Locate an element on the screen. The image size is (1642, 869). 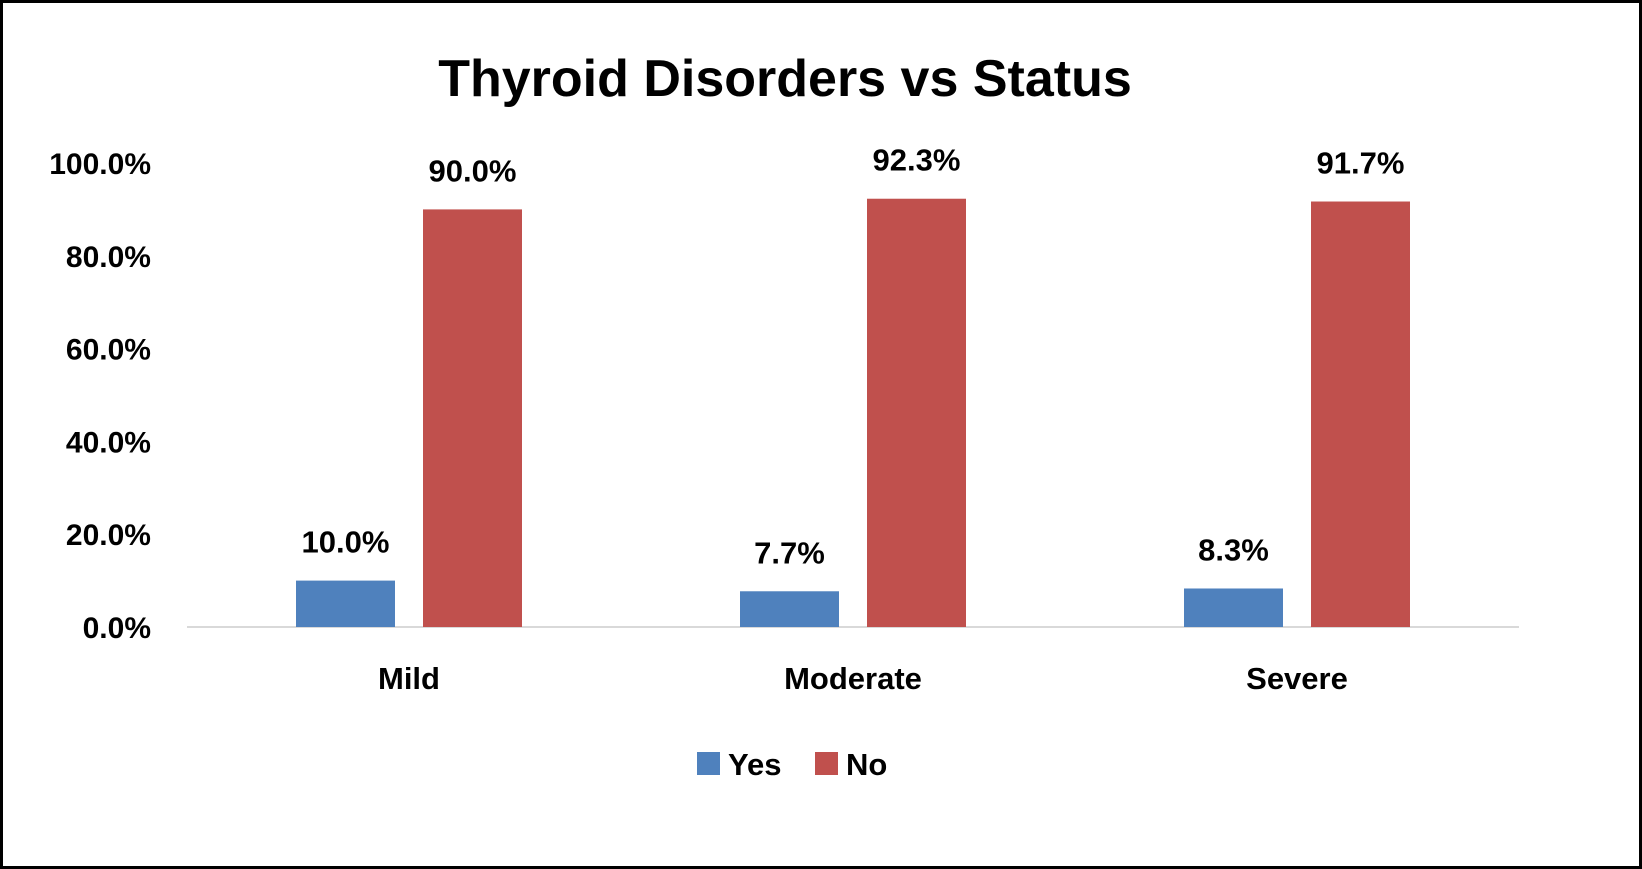
y-tick-label: 20.0% is located at coordinates (108, 535).